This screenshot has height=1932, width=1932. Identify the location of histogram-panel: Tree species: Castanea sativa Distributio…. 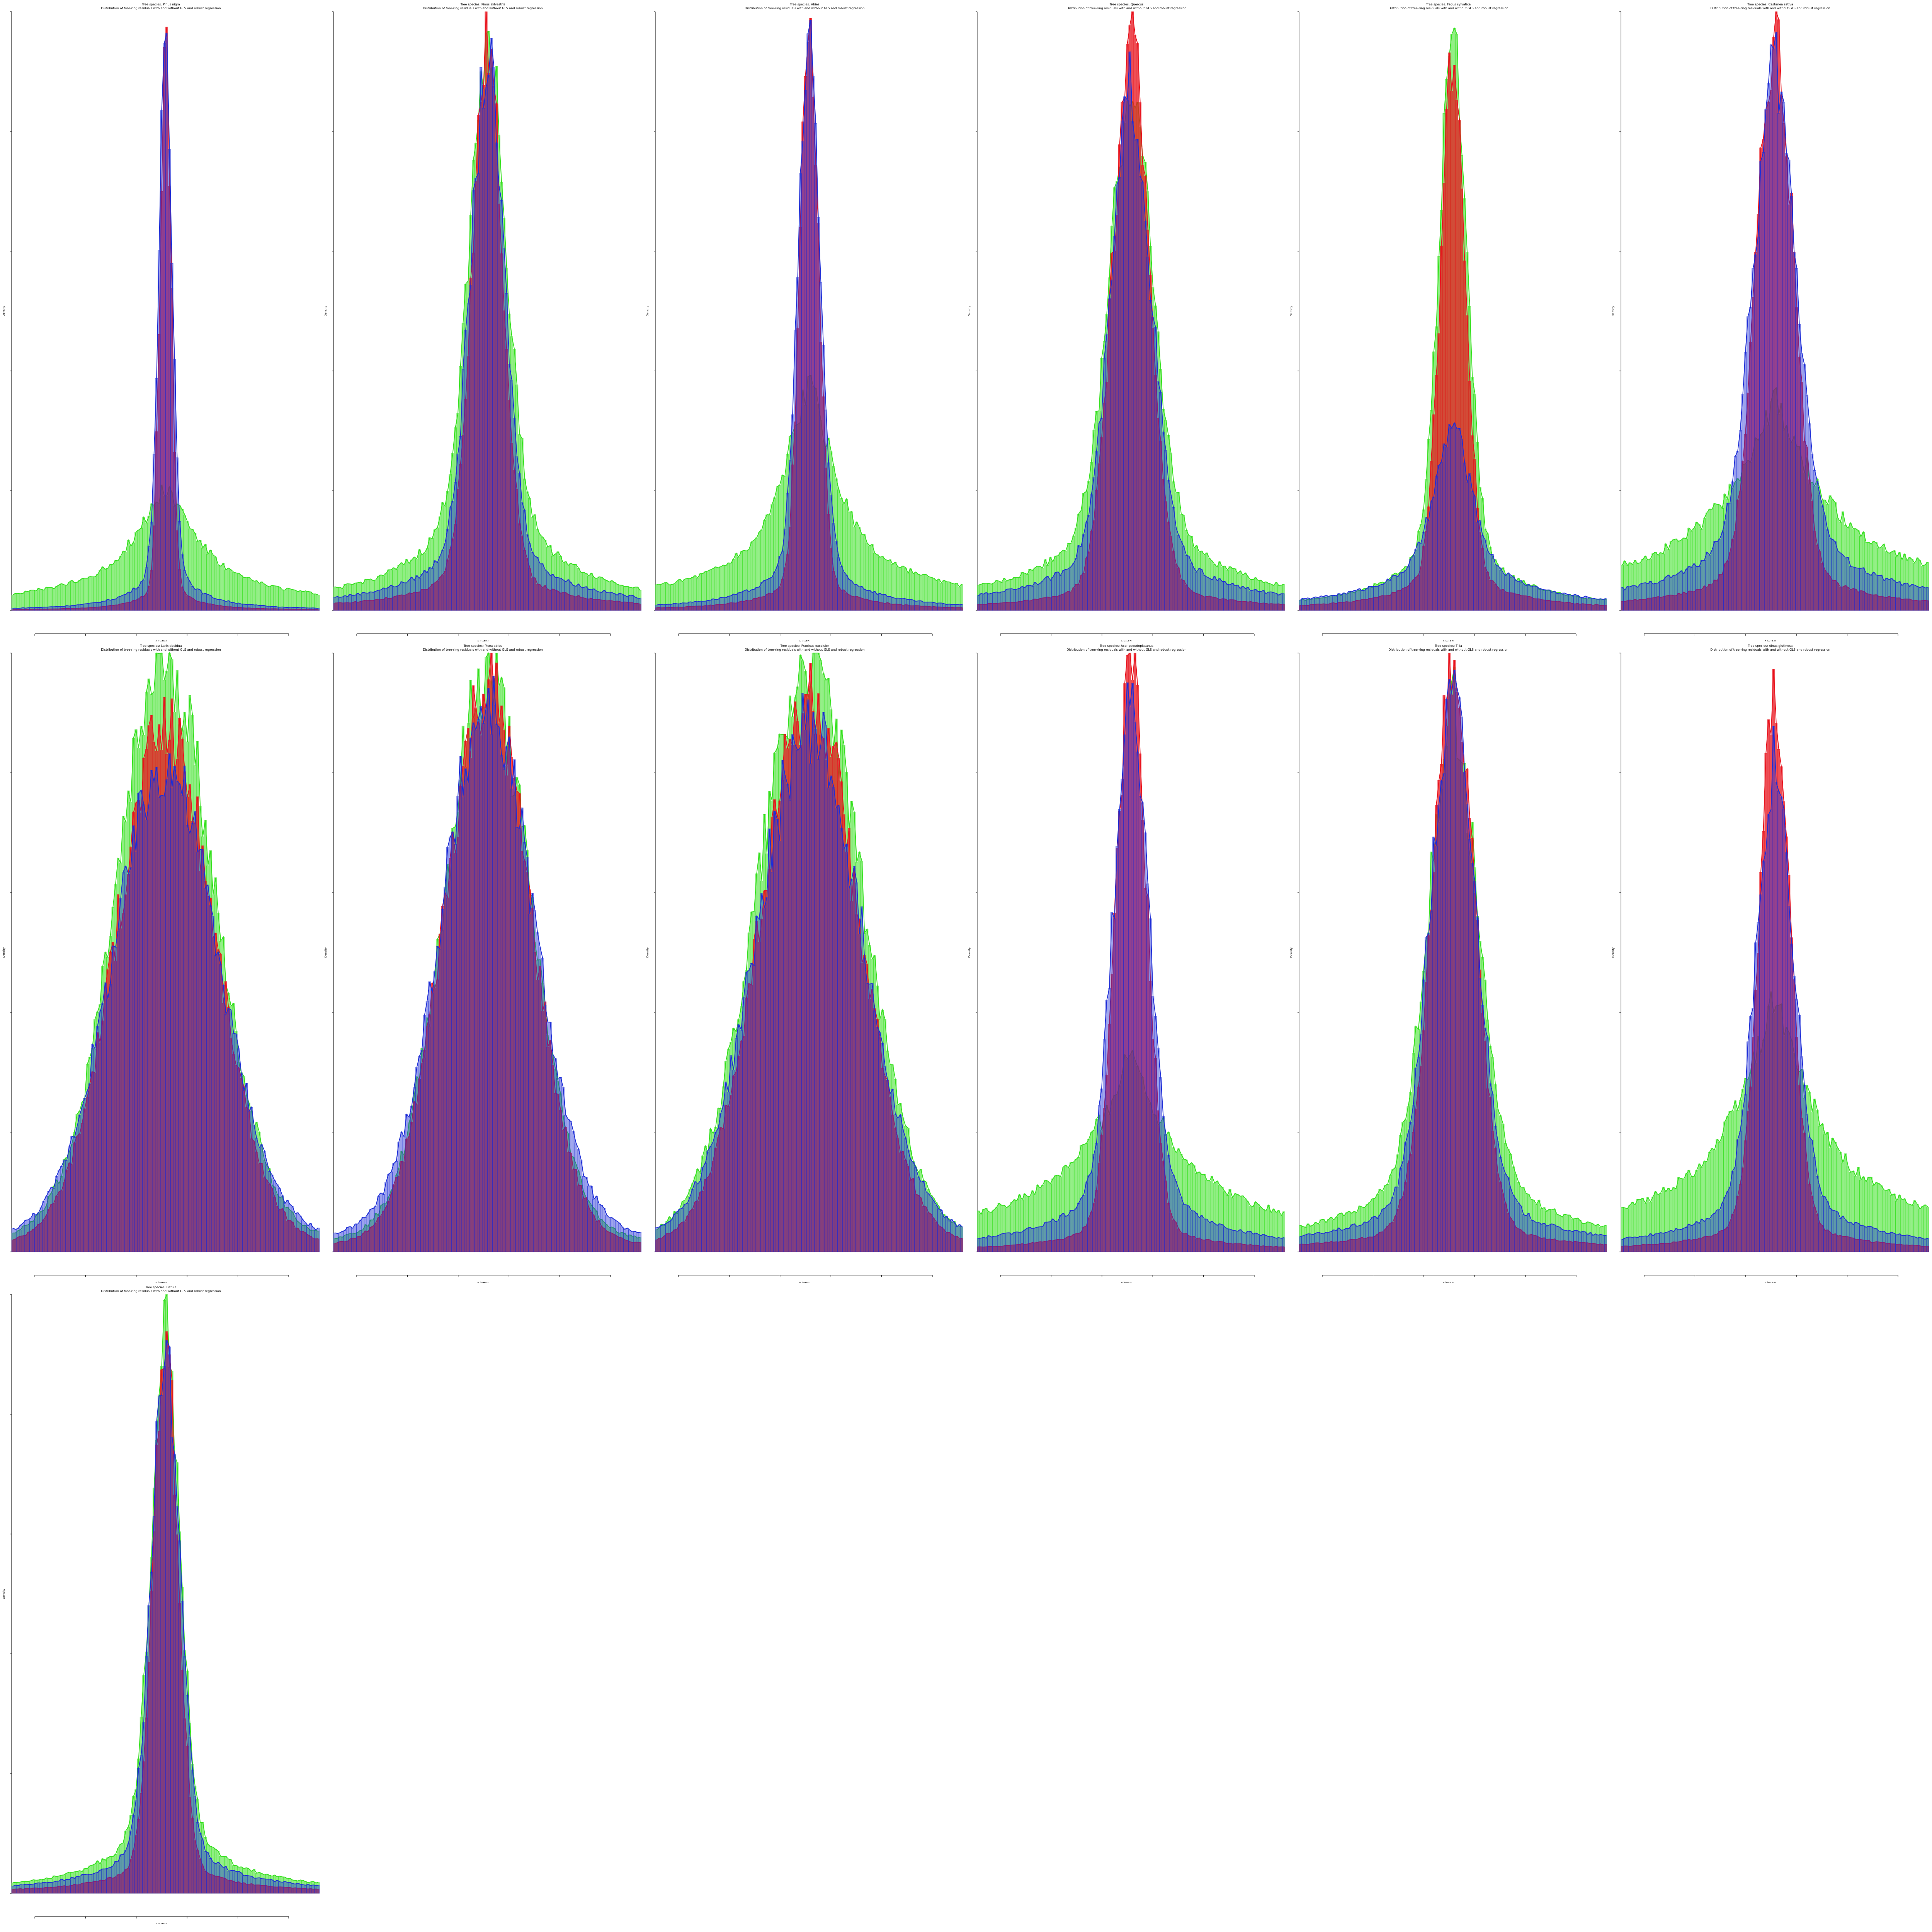
(1770, 321).